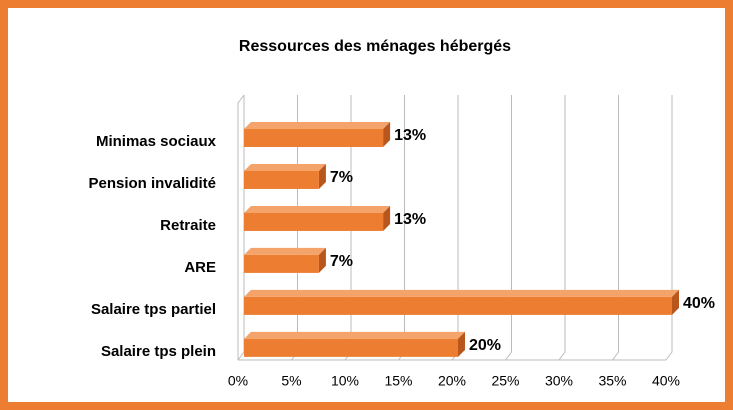 The image size is (733, 410). What do you see at coordinates (666, 381) in the screenshot?
I see `x-tick-label: 40%` at bounding box center [666, 381].